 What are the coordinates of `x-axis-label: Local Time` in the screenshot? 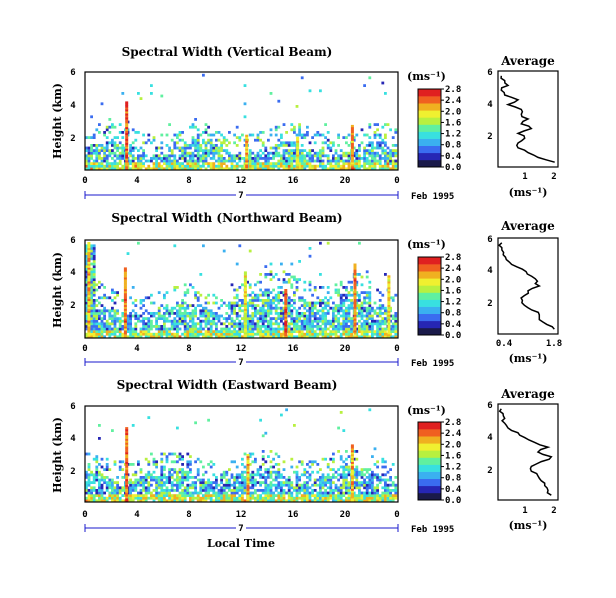 It's located at (241, 543).